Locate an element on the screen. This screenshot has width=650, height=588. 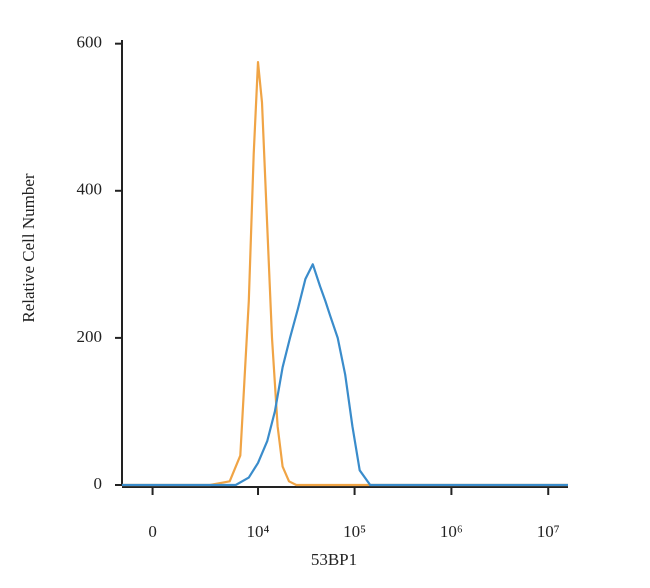
y-tick-label: 600 is located at coordinates (90, 42).